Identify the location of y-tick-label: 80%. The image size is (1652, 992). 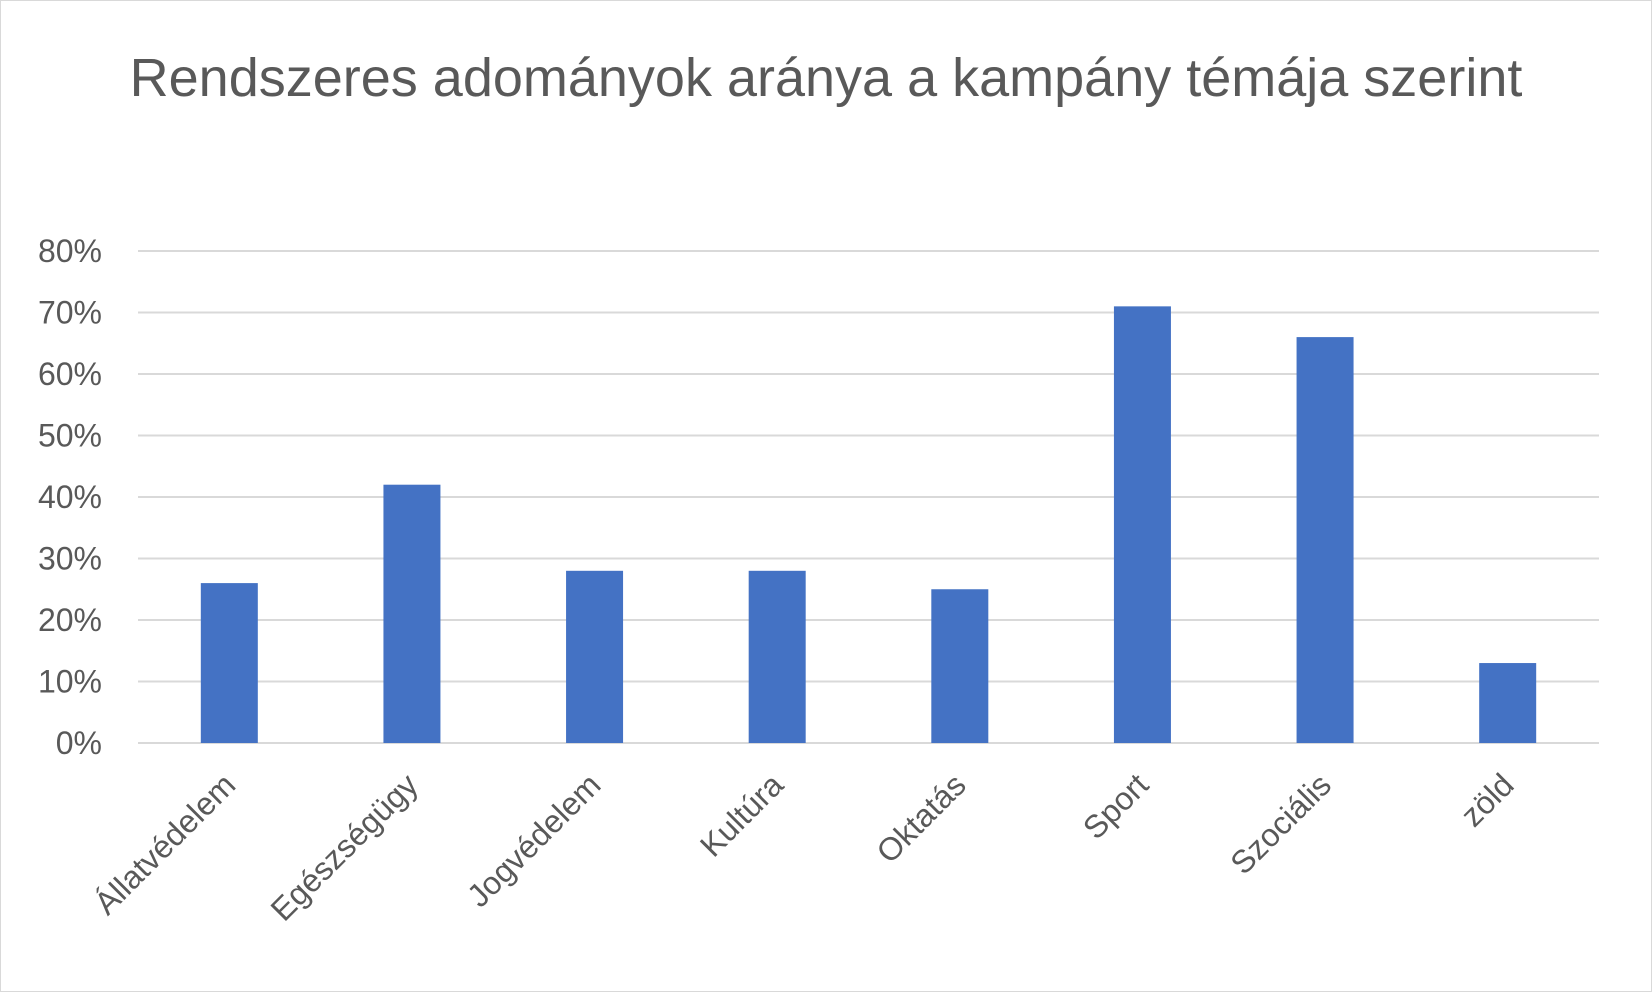
(70, 251).